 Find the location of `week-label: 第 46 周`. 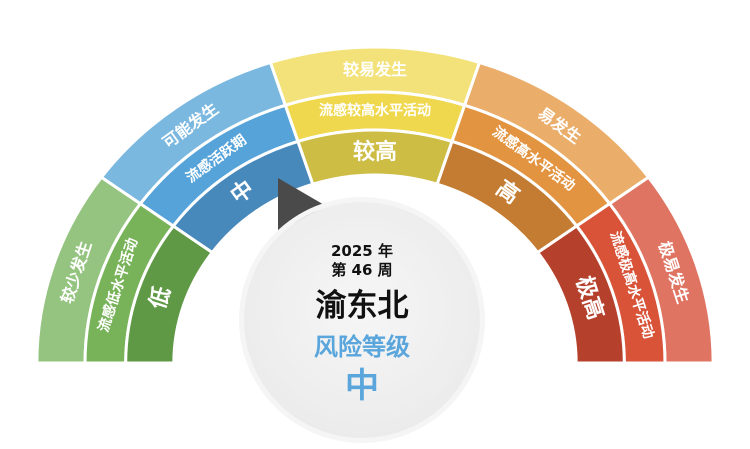

week-label: 第 46 周 is located at coordinates (362, 270).